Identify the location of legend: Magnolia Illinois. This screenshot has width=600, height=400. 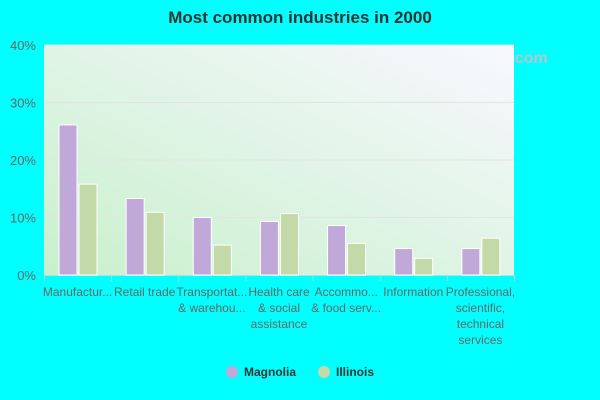
(300, 372).